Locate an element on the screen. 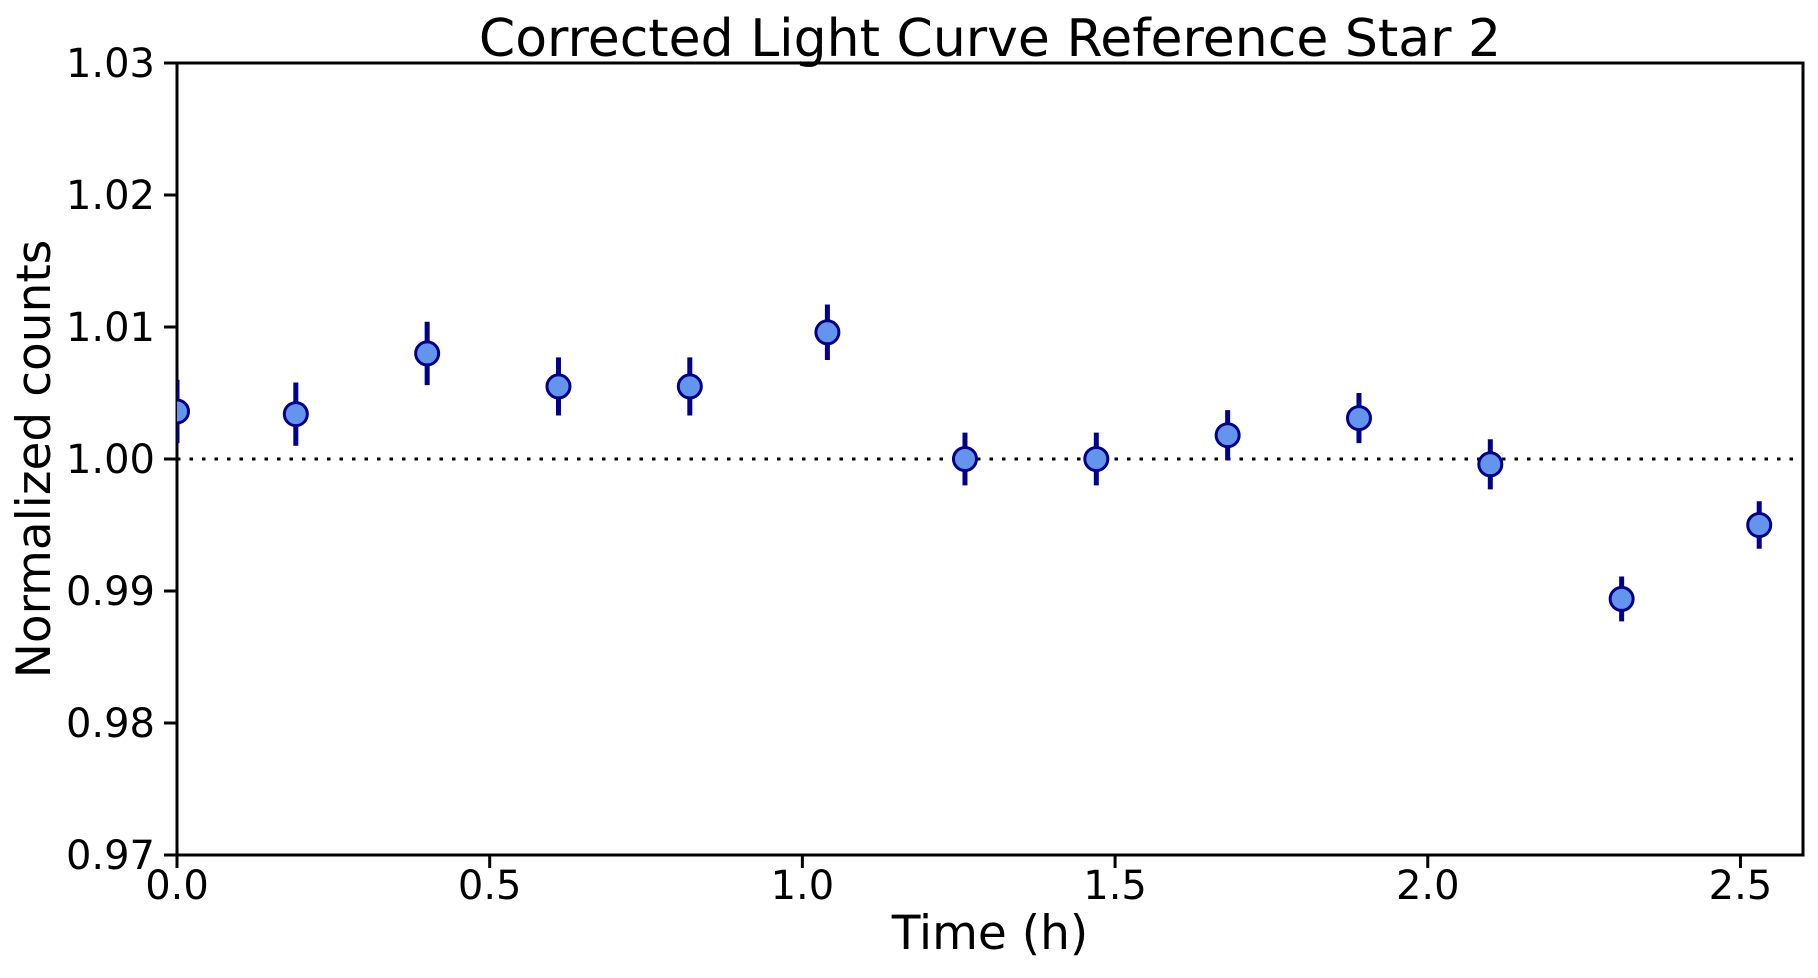 The image size is (1818, 978). y-tick-label: 0.97 is located at coordinates (110, 856).